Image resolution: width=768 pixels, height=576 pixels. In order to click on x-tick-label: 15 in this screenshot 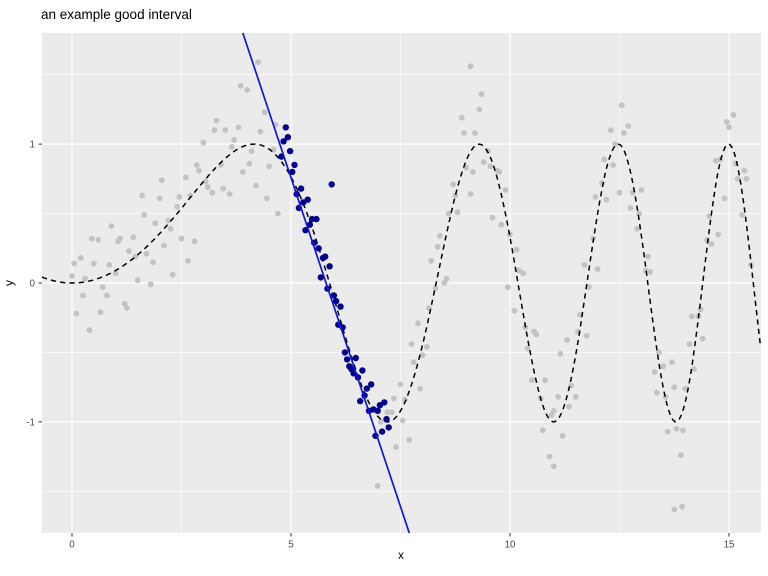, I will do `click(729, 545)`.